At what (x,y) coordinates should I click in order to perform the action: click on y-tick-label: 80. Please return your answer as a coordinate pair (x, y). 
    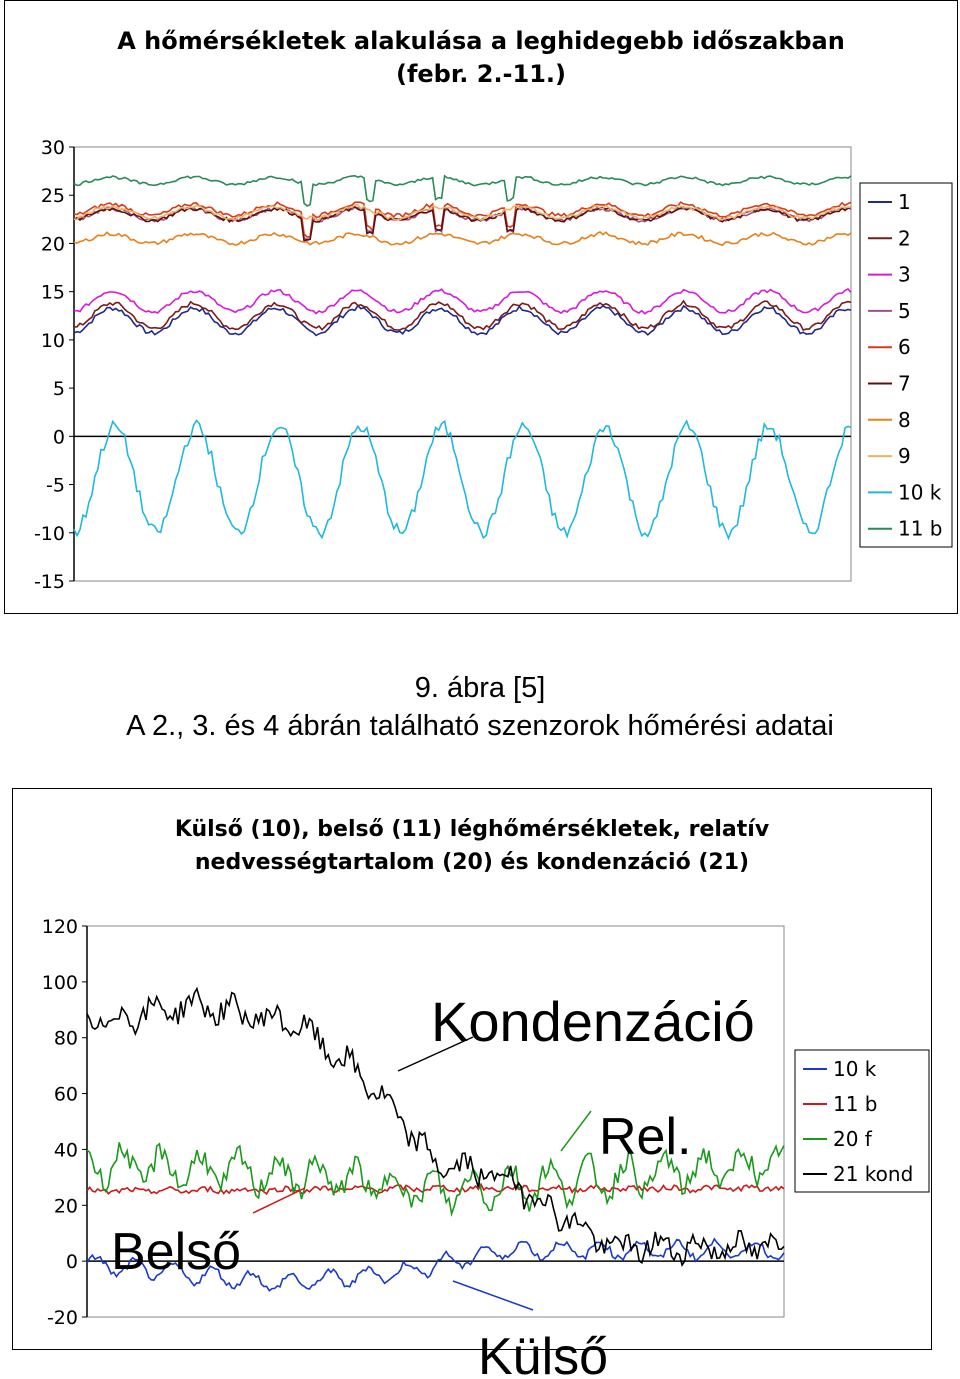
    Looking at the image, I should click on (66, 1039).